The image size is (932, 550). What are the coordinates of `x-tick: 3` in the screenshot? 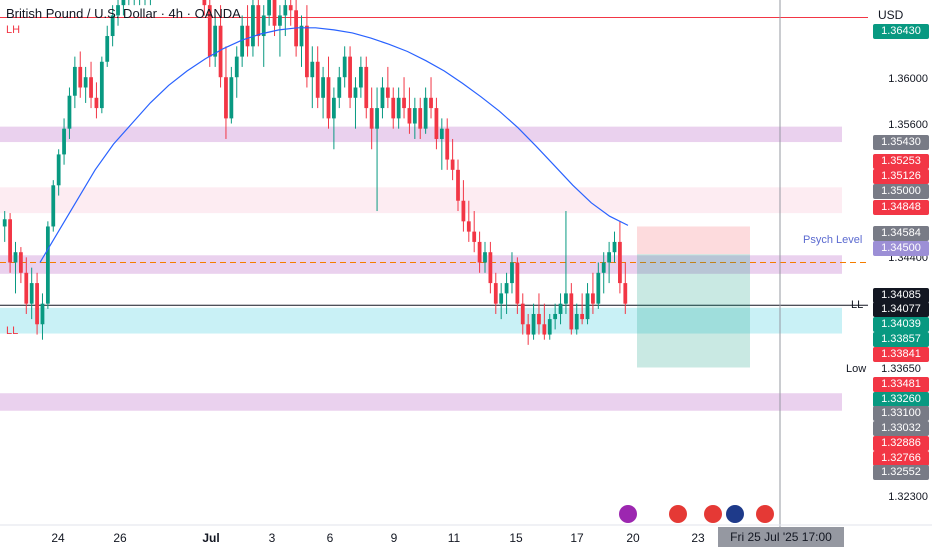 It's located at (272, 538).